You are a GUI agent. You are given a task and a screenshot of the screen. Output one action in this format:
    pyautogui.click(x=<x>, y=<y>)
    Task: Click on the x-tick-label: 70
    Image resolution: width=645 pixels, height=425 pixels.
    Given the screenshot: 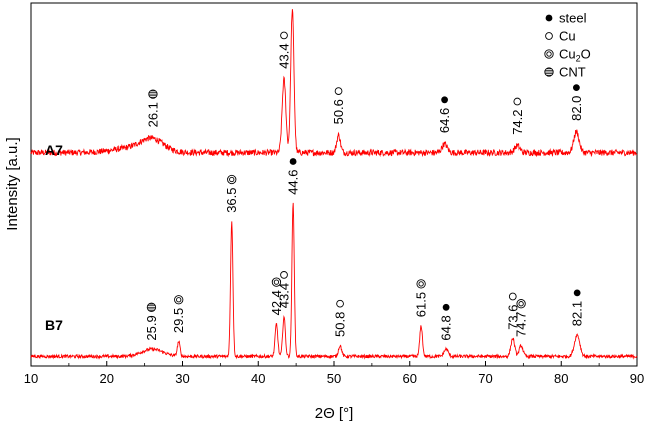 What is the action you would take?
    pyautogui.click(x=485, y=378)
    